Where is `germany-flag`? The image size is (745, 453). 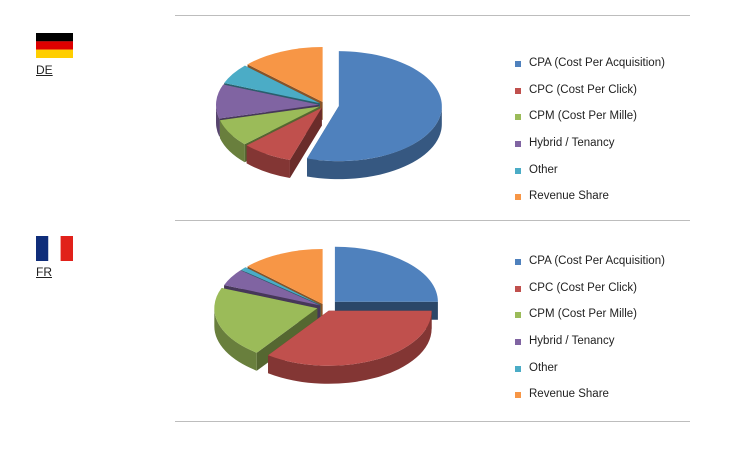
germany-flag is located at coordinates (54, 45).